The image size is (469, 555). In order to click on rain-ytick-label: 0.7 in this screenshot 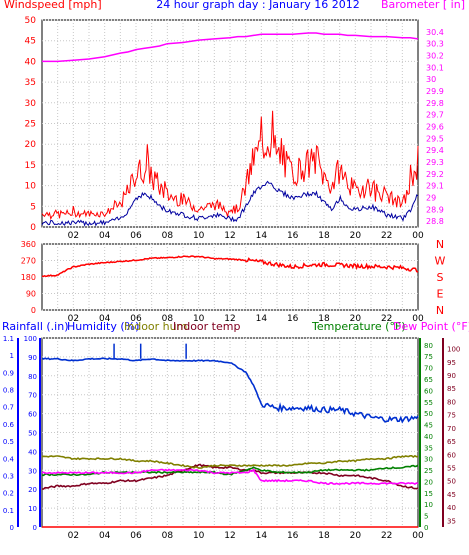, I will do `click(8, 408)`.